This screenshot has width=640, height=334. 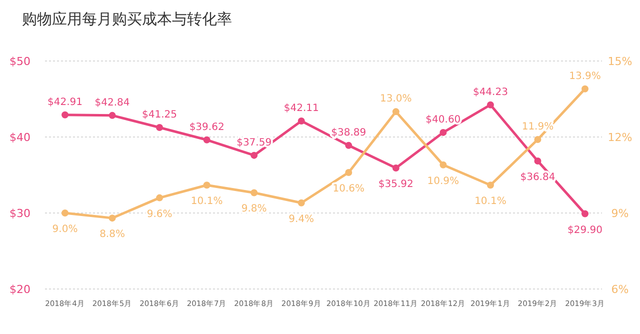 What do you see at coordinates (585, 76) in the screenshot?
I see `data-label: 13.9%` at bounding box center [585, 76].